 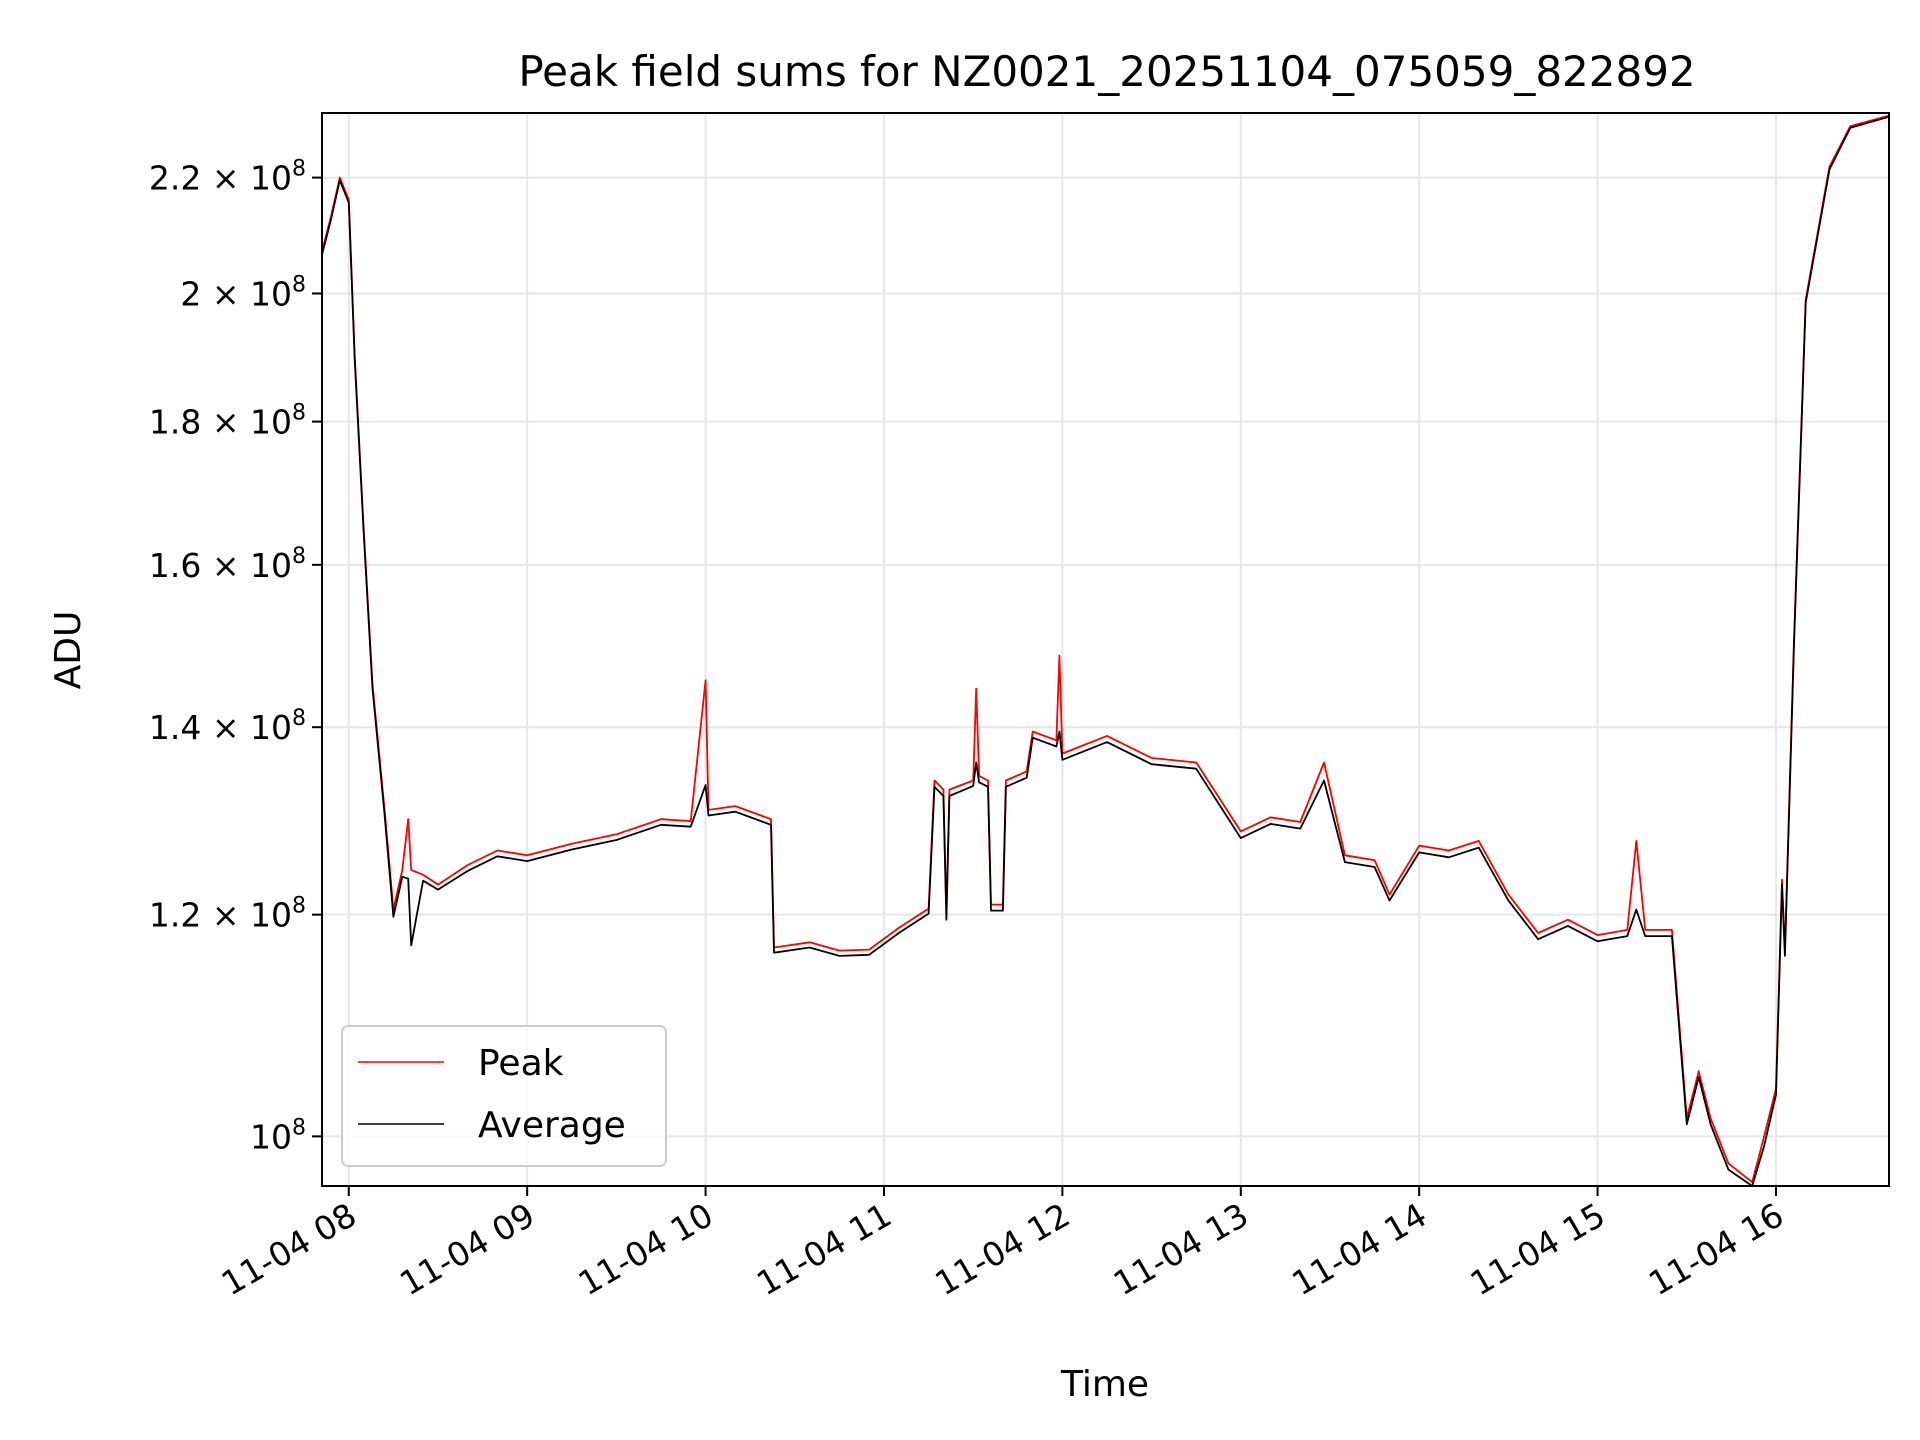 I want to click on y-tick-label: 1.8 × 108, so click(x=227, y=421).